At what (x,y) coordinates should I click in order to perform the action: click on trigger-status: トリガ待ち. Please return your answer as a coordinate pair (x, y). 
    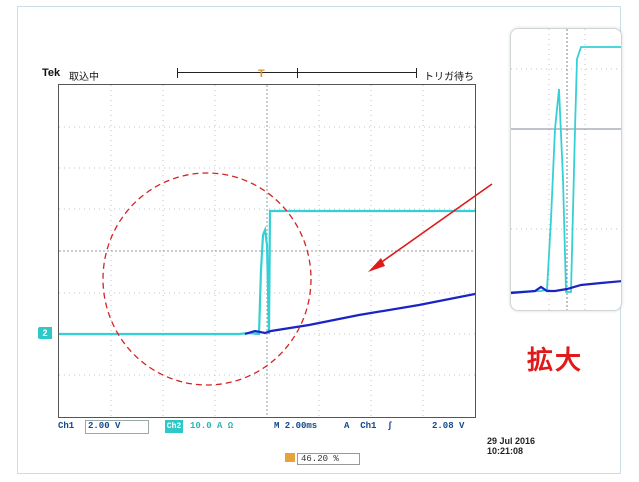
    Looking at the image, I should click on (449, 77).